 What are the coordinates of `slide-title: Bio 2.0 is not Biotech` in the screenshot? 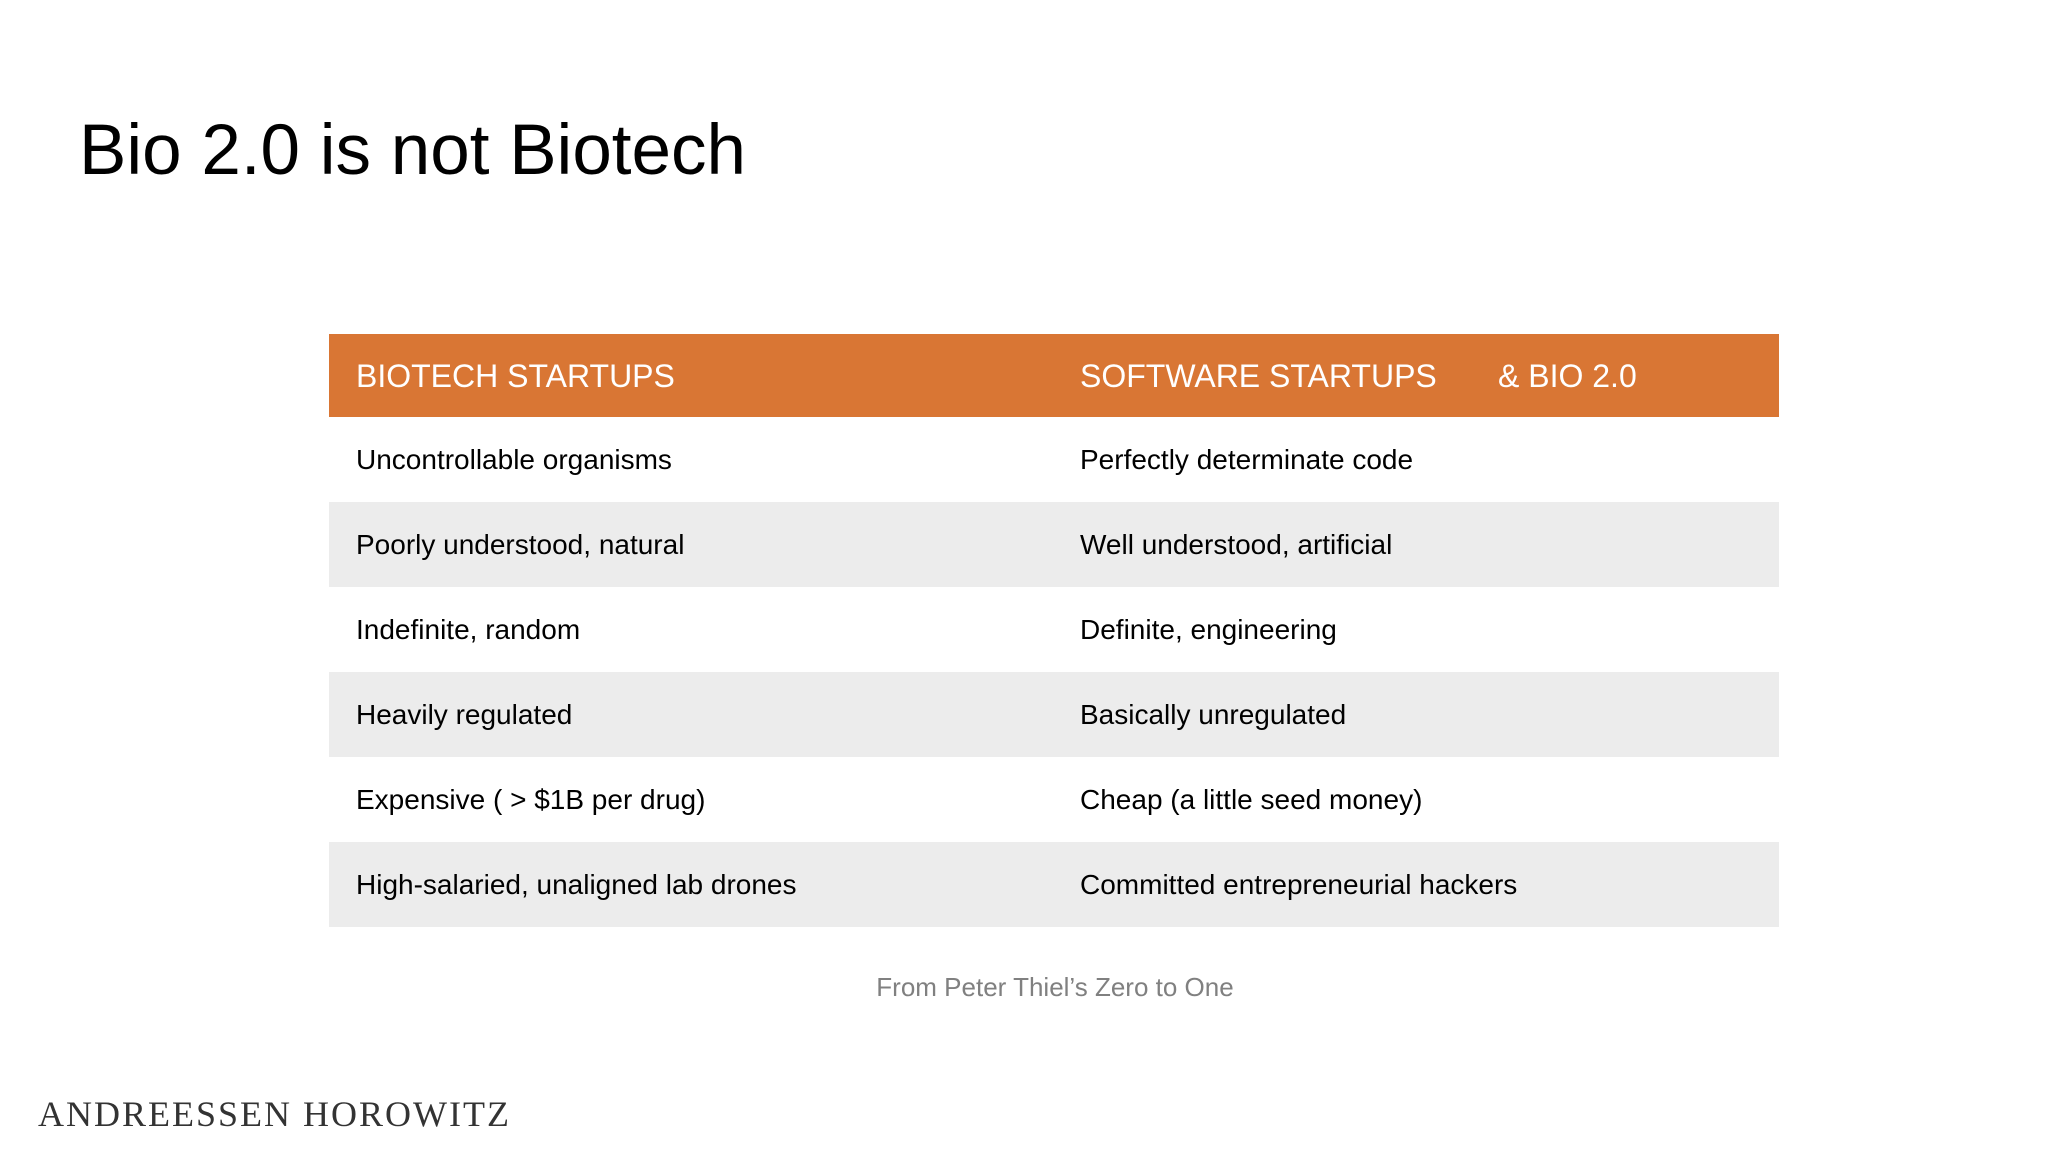 It's located at (413, 150).